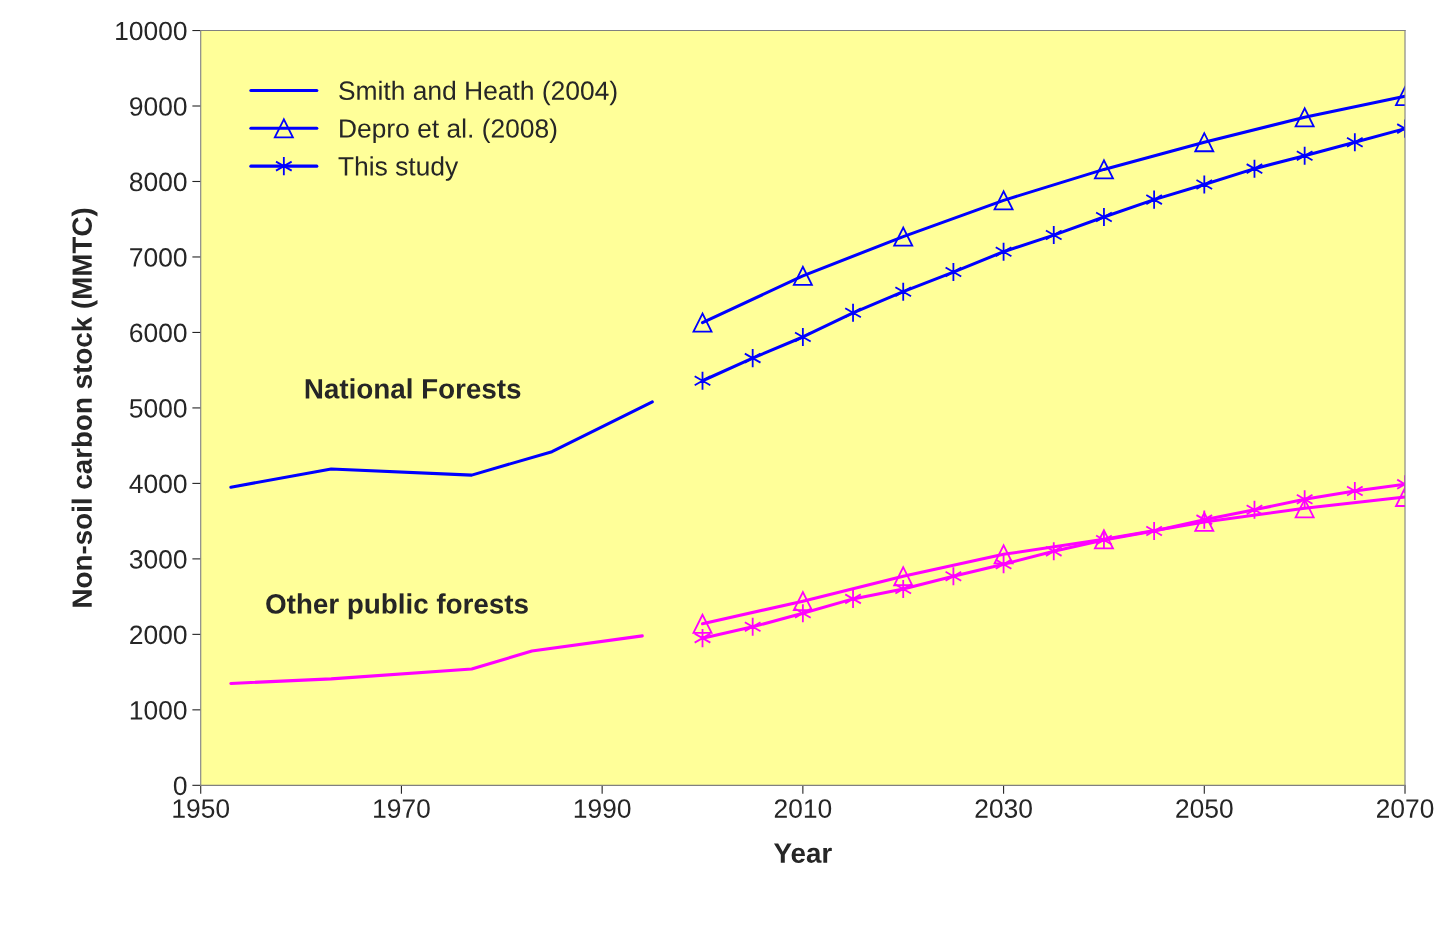  What do you see at coordinates (151, 31) in the screenshot?
I see `y-tick-label: 10000` at bounding box center [151, 31].